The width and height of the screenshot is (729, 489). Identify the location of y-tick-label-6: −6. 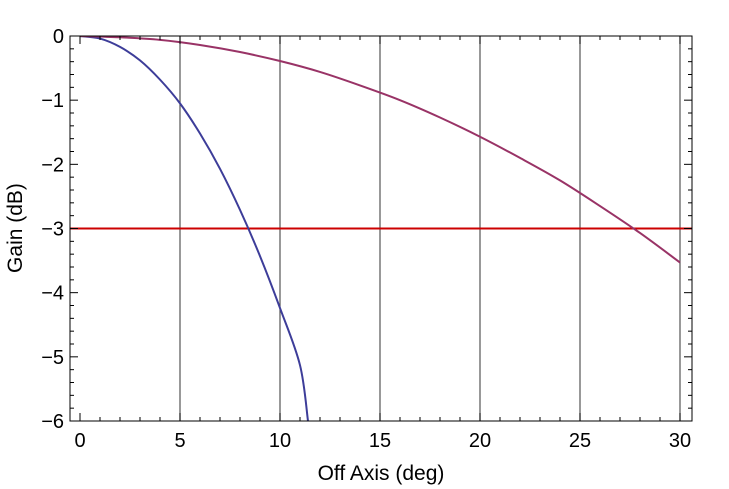
(52, 422).